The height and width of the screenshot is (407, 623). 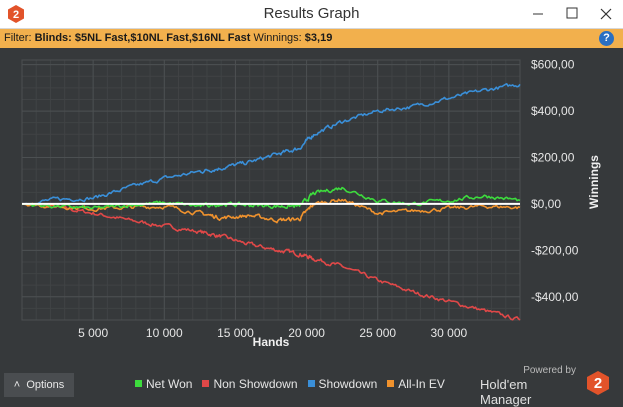 I want to click on legend-label: All-In EV, so click(x=421, y=384).